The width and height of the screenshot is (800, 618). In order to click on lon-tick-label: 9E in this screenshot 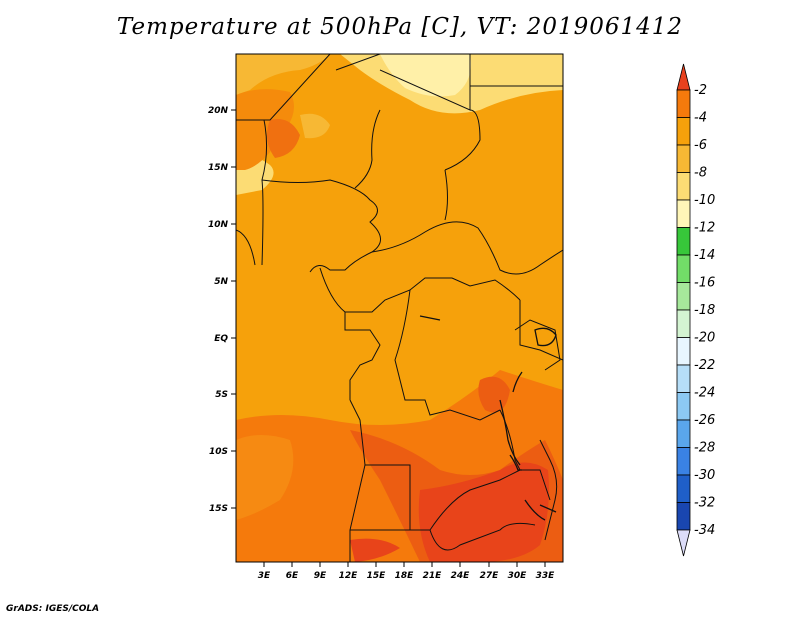, I will do `click(320, 576)`.